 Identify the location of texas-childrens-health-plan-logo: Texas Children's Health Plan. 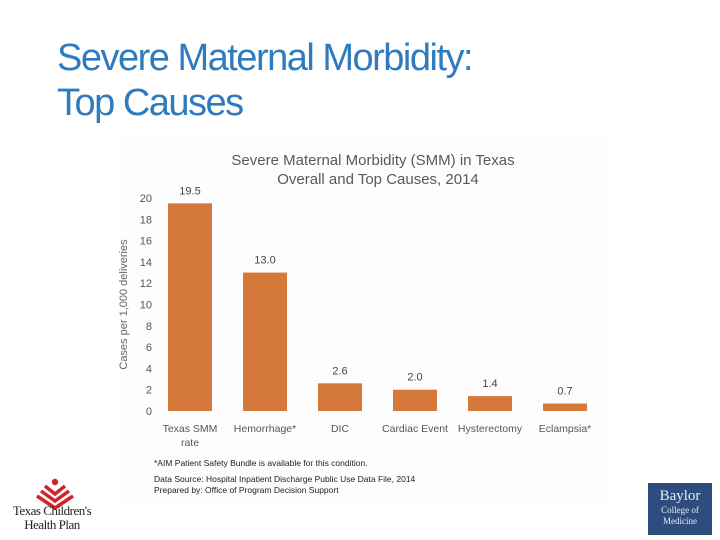
(52, 518).